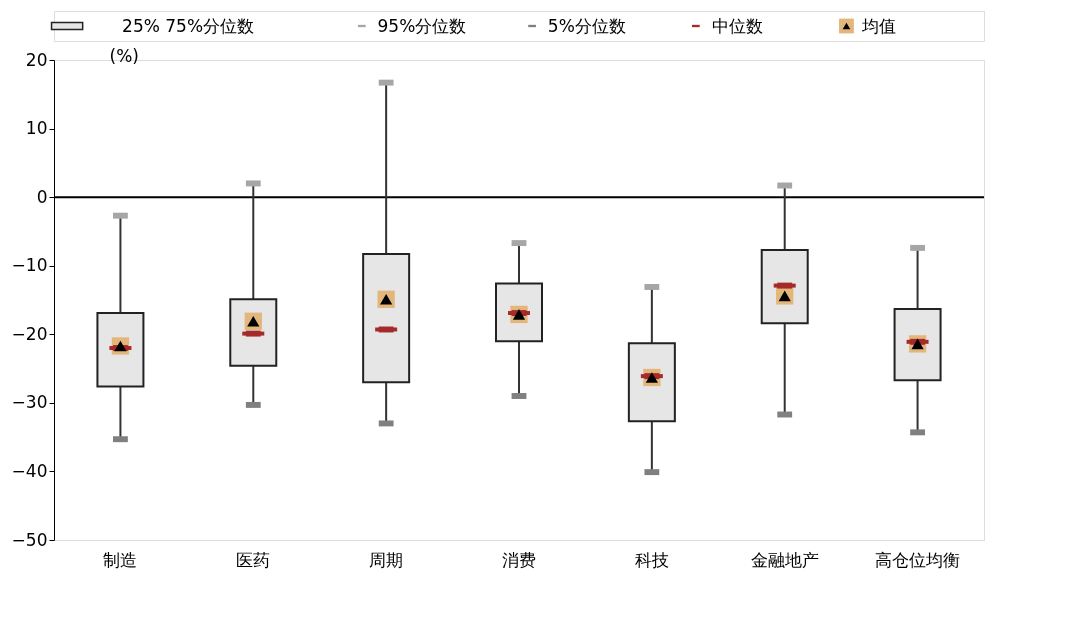 This screenshot has width=1080, height=620. Describe the element at coordinates (29, 333) in the screenshot. I see `y-tick-label: −20` at that location.